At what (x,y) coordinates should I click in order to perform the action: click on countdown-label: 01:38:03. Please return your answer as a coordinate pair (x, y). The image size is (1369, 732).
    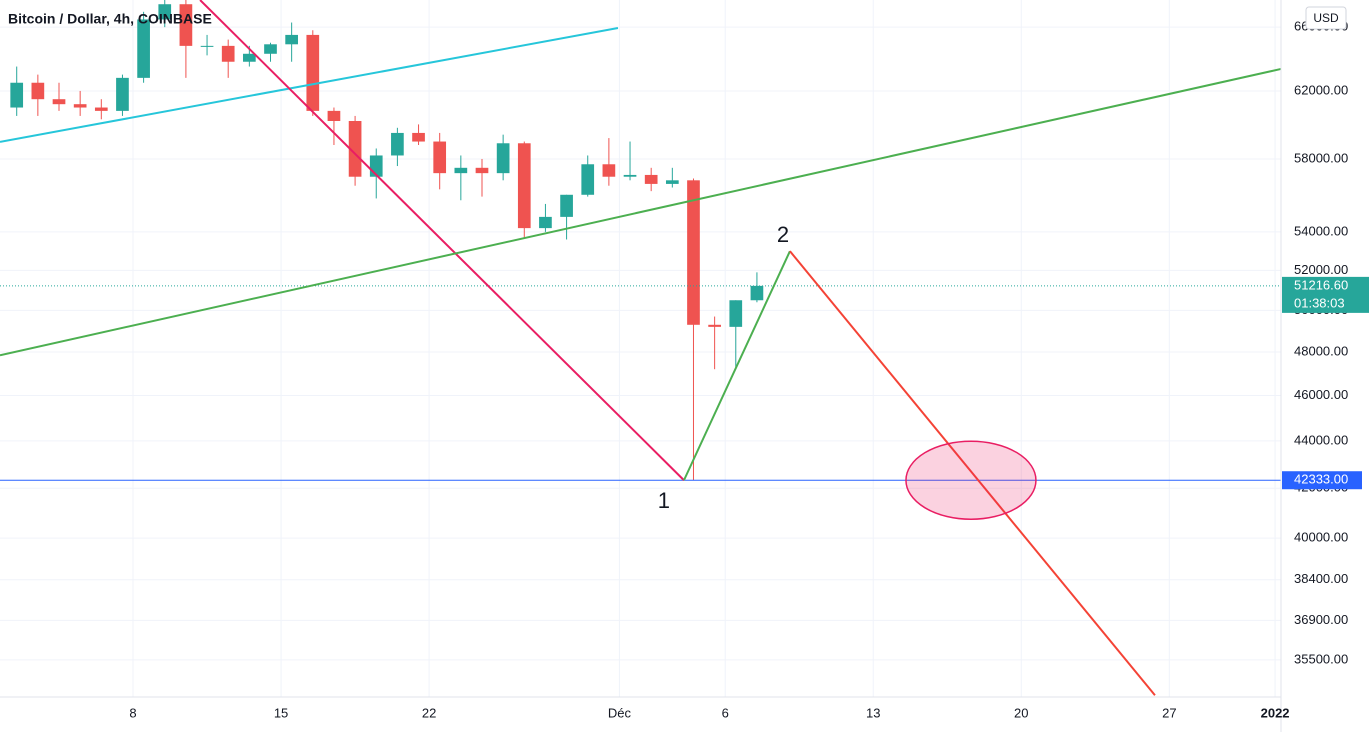
    Looking at the image, I should click on (1319, 302).